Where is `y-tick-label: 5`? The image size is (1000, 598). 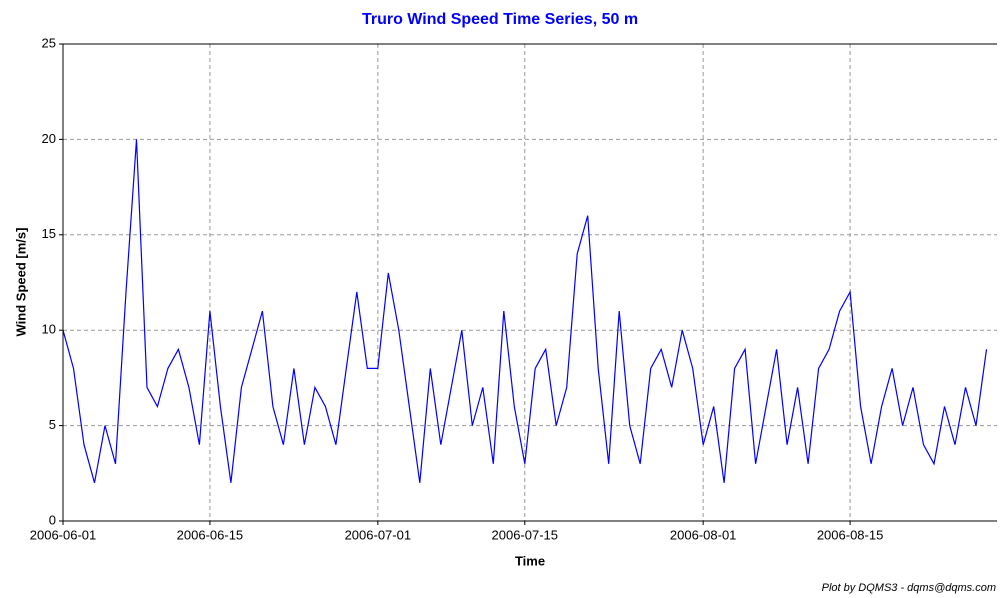 y-tick-label: 5 is located at coordinates (52, 424).